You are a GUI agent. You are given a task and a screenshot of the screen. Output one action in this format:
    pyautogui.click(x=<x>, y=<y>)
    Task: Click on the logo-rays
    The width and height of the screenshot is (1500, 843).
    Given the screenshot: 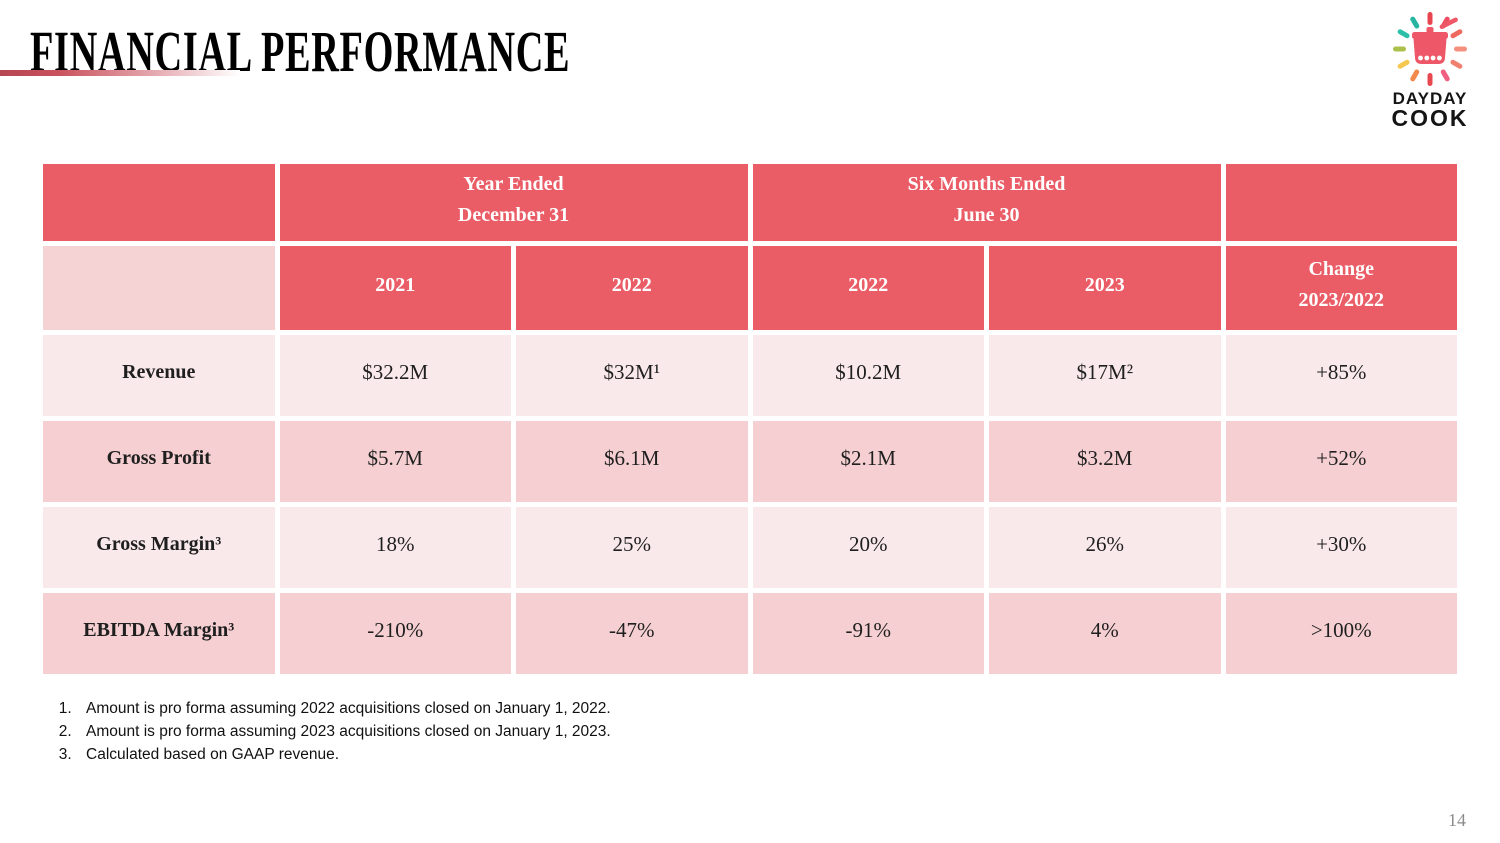 What is the action you would take?
    pyautogui.click(x=1430, y=49)
    